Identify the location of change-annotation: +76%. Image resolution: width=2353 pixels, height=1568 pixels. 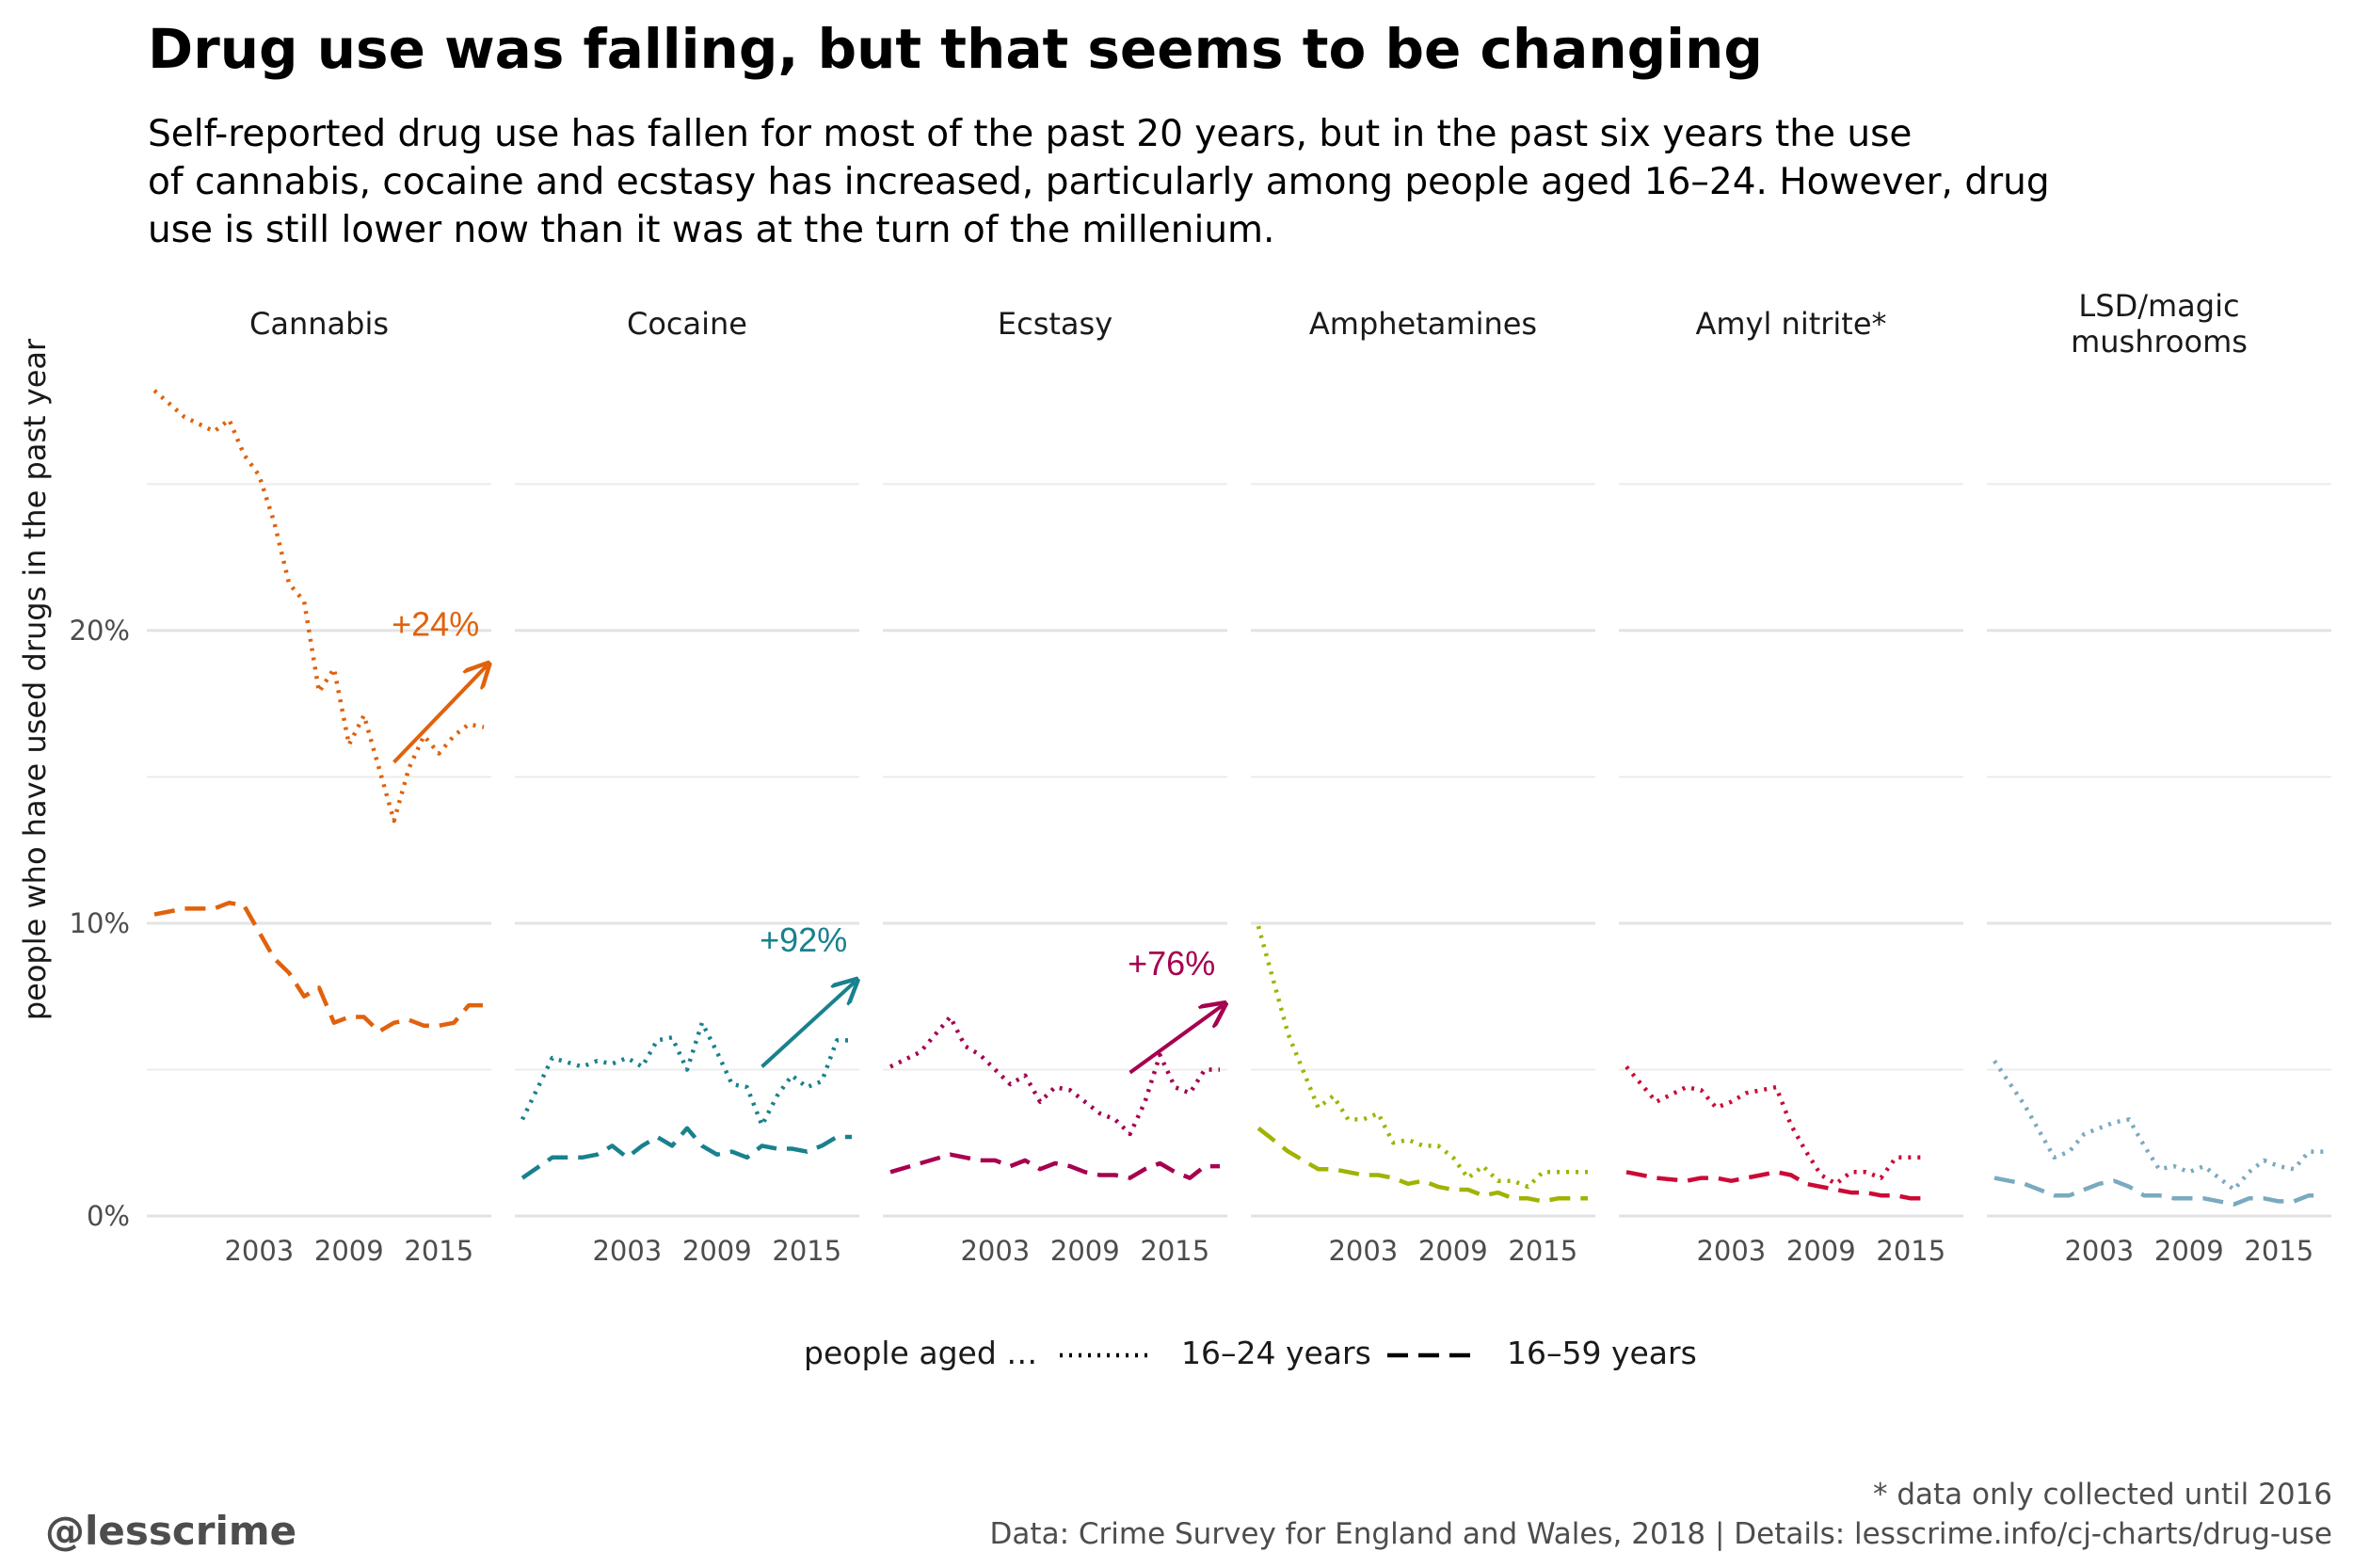
(1171, 963).